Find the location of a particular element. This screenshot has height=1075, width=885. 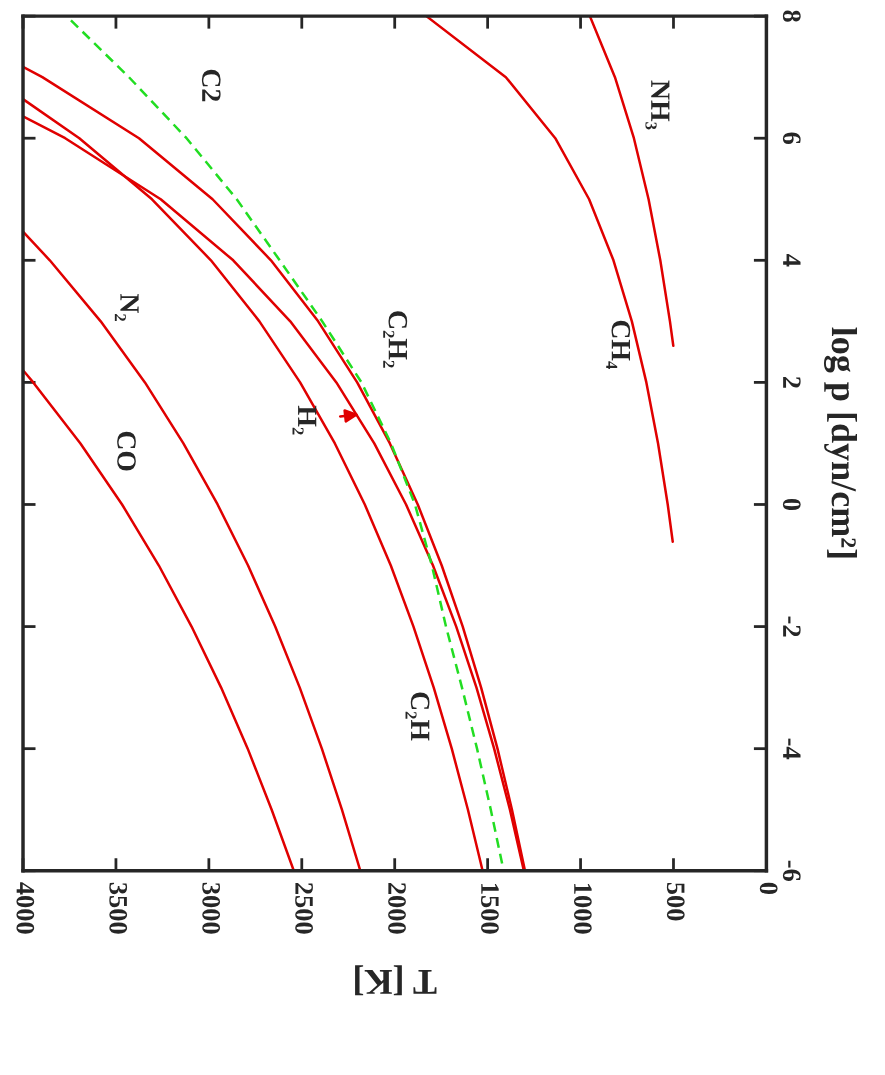

annotation: C₂H₂ is located at coordinates (395, 339).